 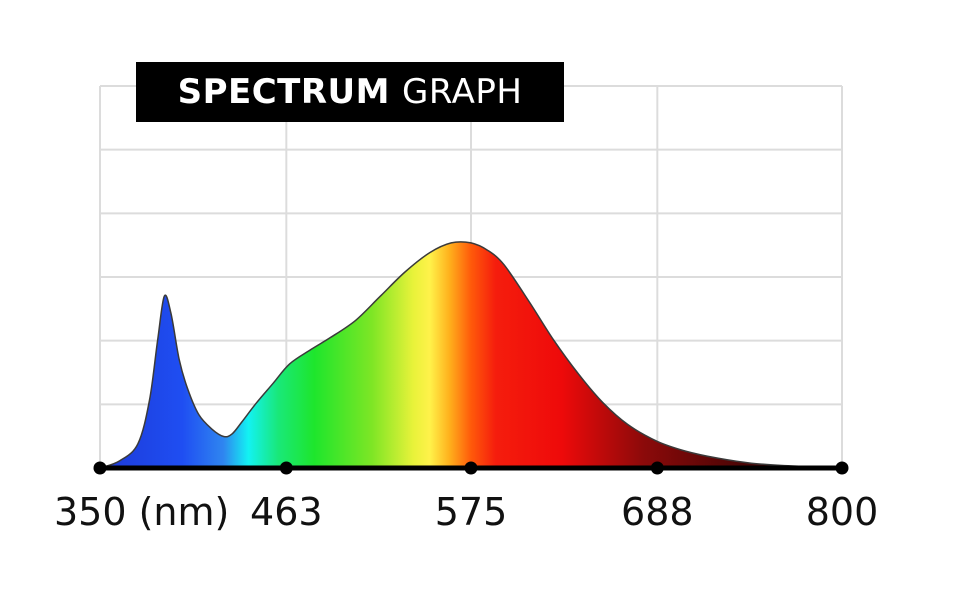 I want to click on x-tick-label: 350 (nm), so click(x=142, y=512).